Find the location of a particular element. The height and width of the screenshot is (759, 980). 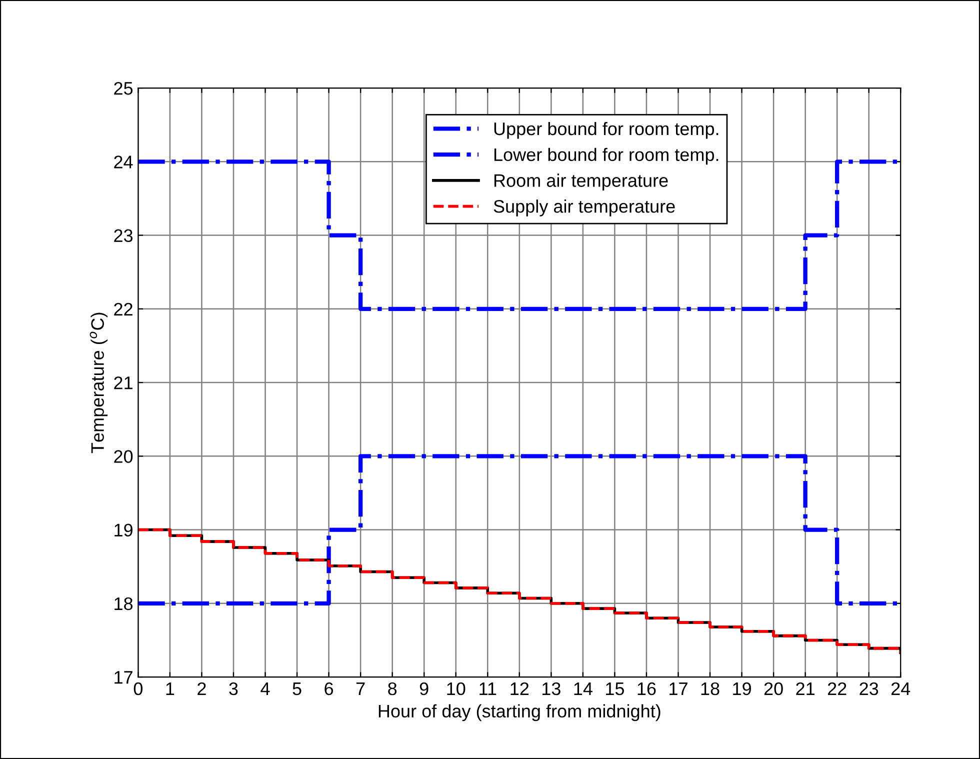

x-tick-label: 2 is located at coordinates (202, 688).